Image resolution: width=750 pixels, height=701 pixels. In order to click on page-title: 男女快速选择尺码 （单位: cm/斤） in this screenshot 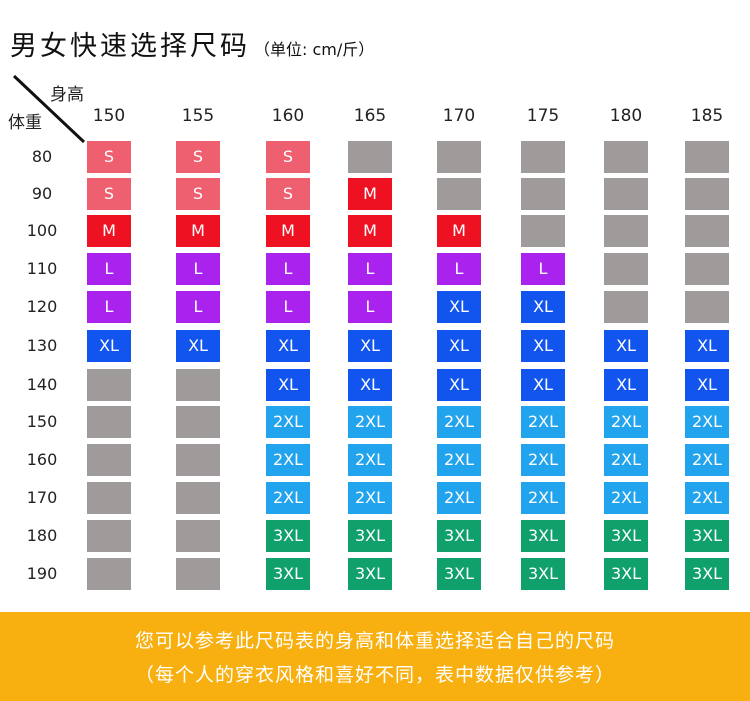, I will do `click(192, 43)`.